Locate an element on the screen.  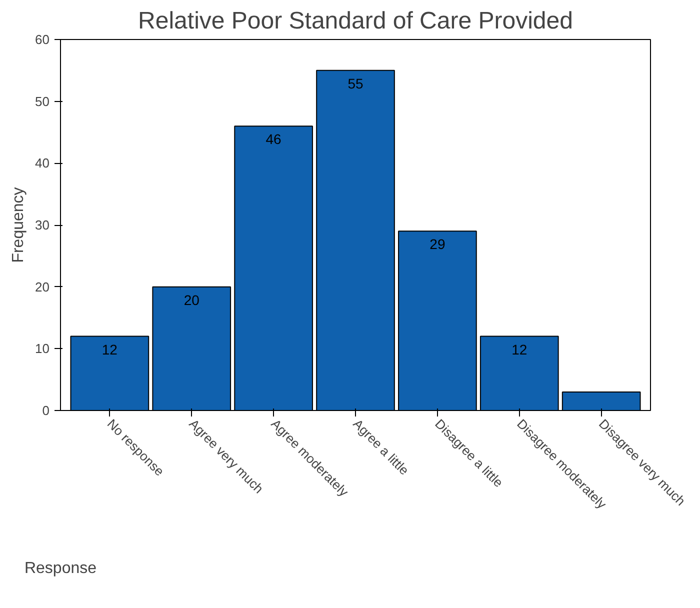
data-label: 55 is located at coordinates (356, 83).